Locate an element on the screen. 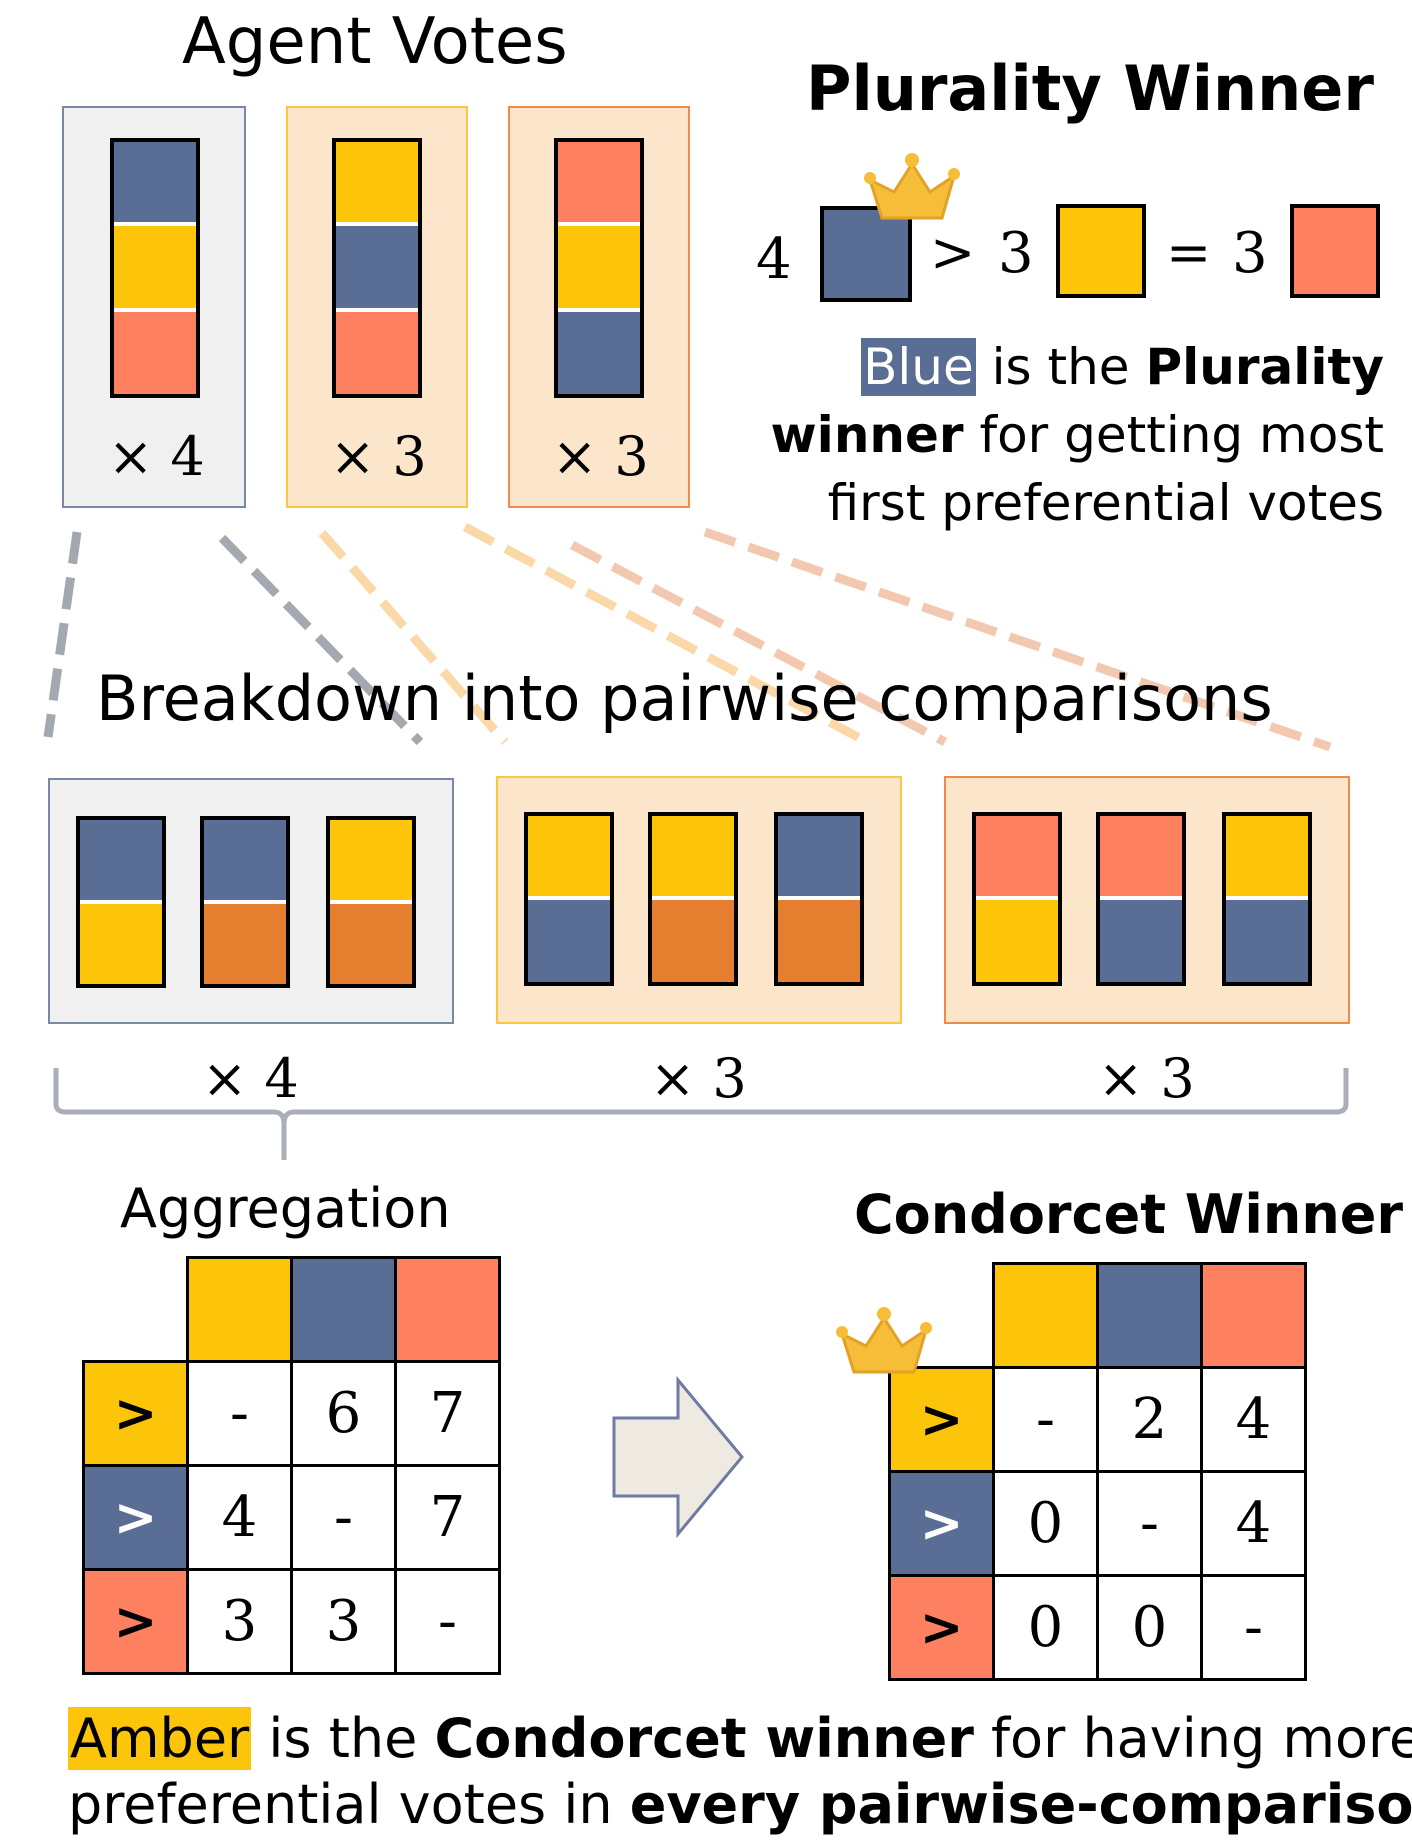 This screenshot has width=1412, height=1844. rank-1-amber is located at coordinates (377, 182).